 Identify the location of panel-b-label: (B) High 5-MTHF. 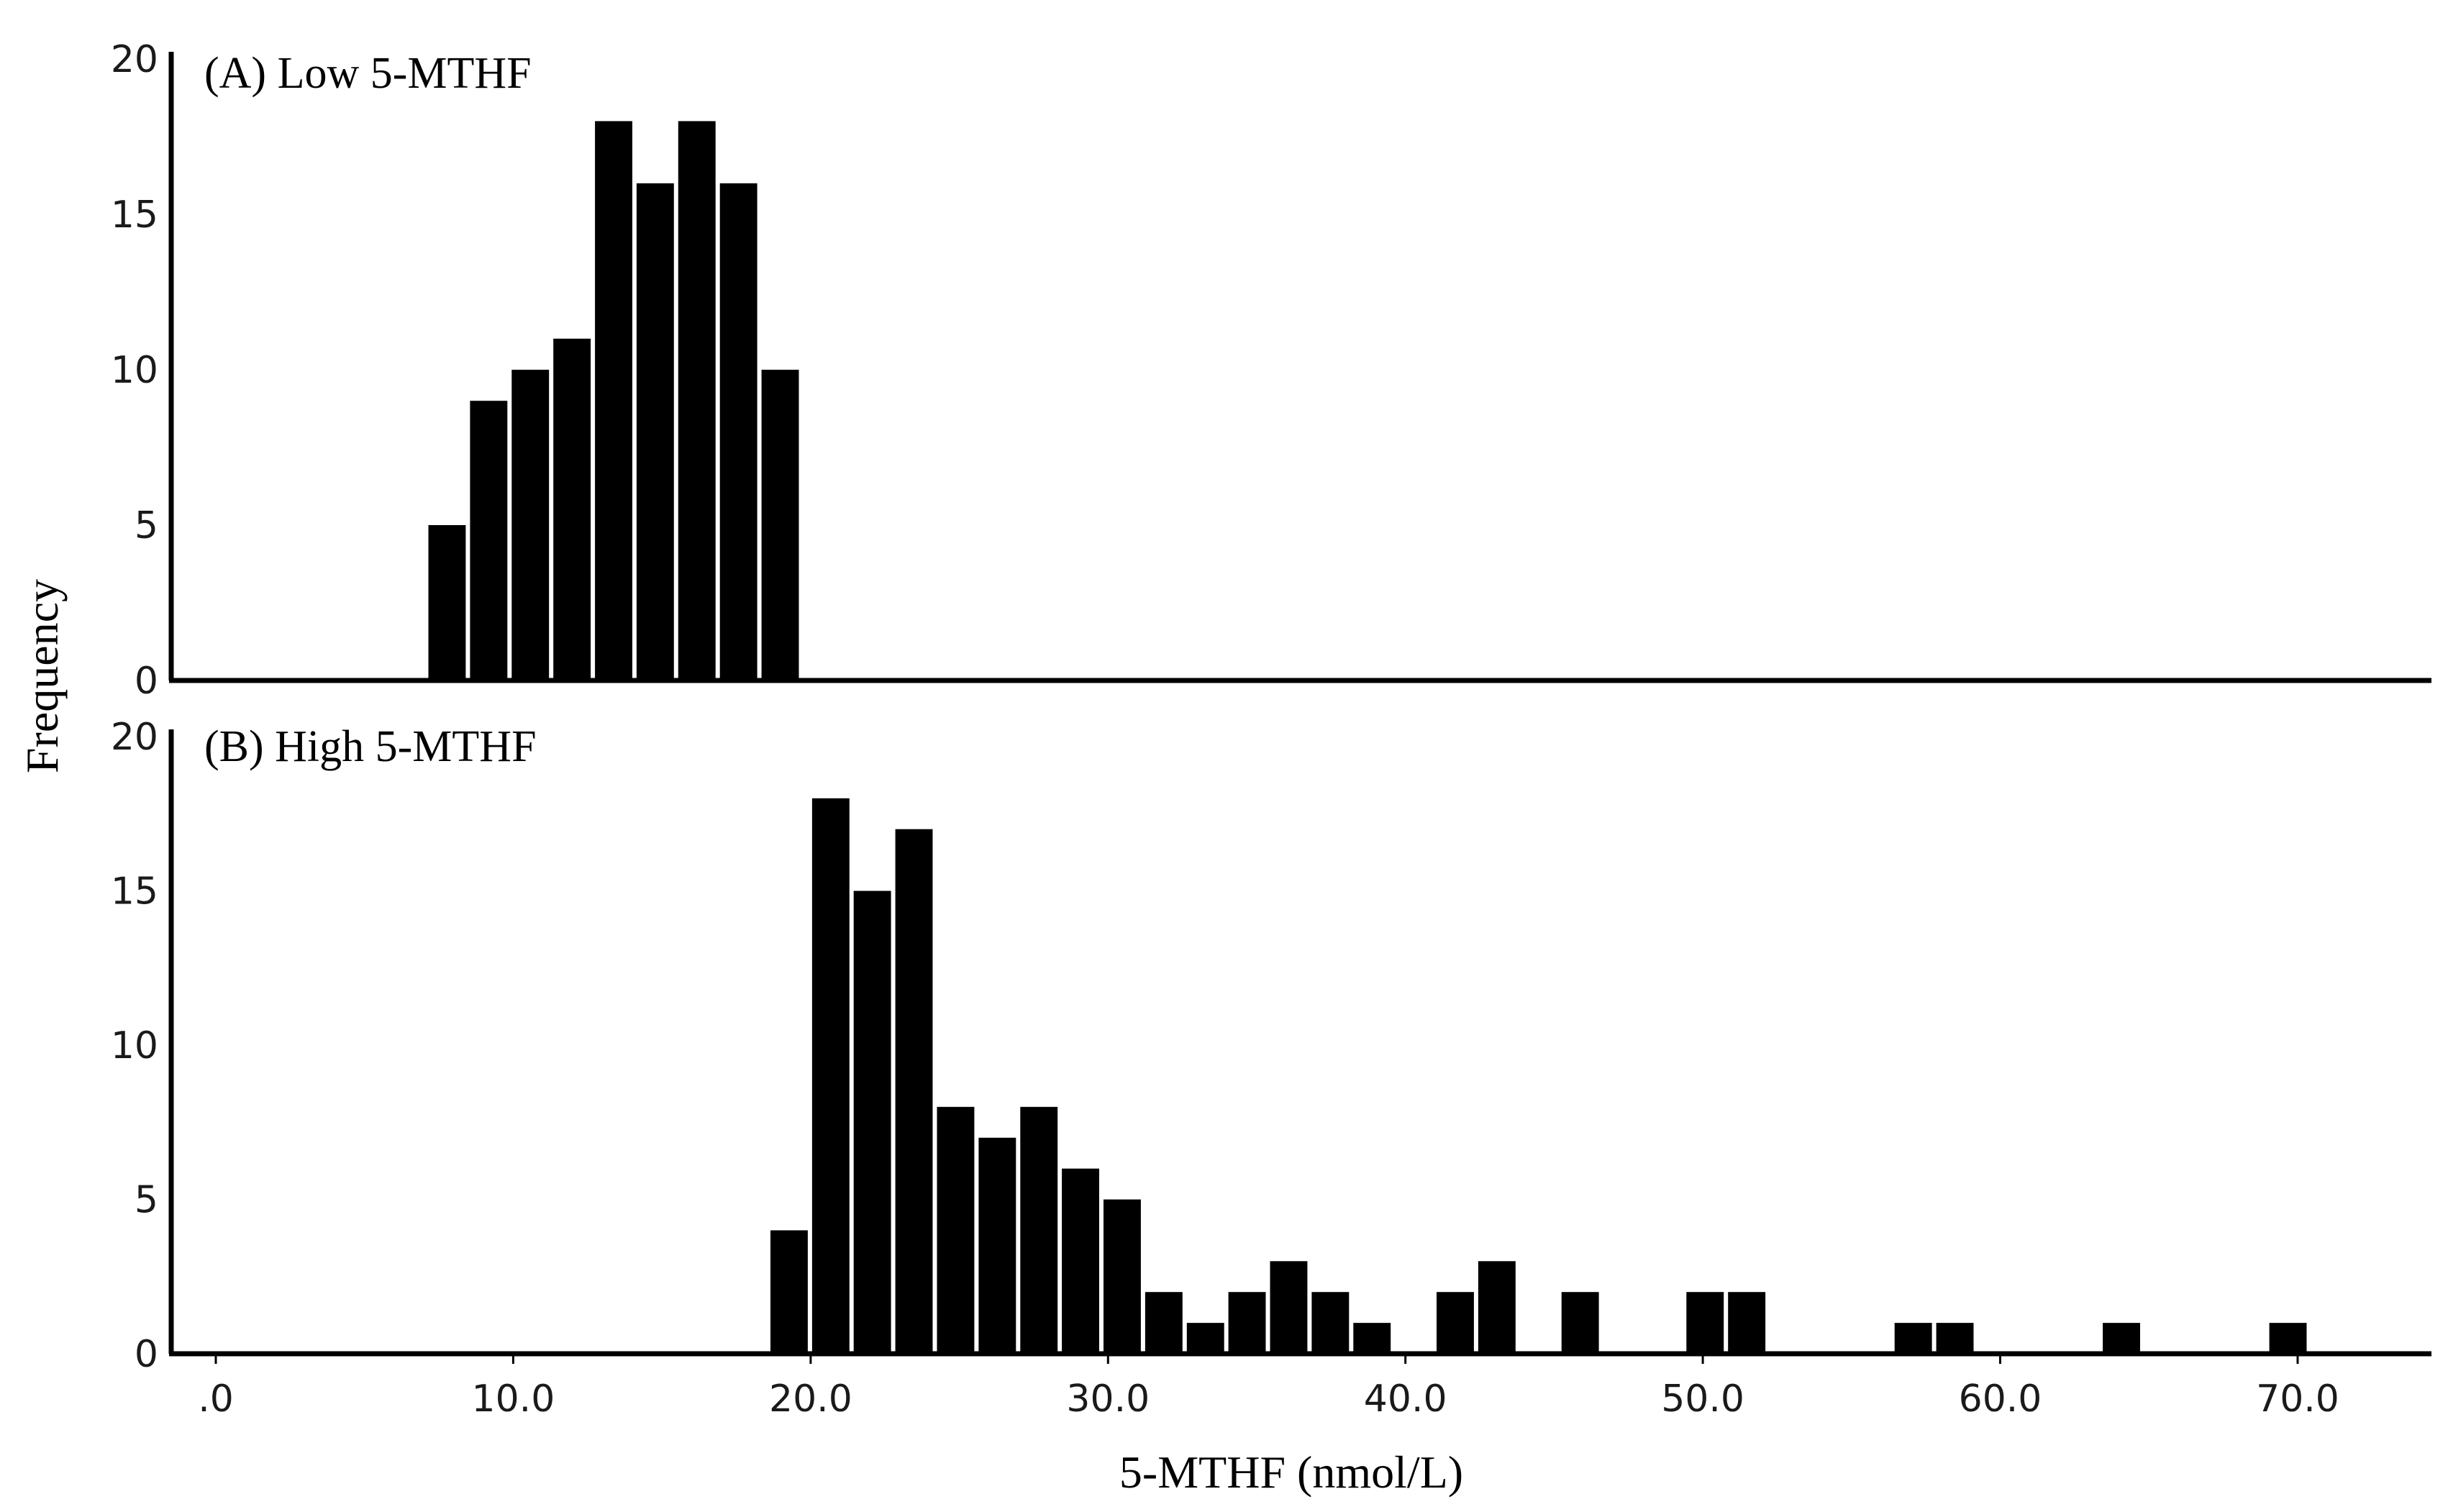
(370, 747).